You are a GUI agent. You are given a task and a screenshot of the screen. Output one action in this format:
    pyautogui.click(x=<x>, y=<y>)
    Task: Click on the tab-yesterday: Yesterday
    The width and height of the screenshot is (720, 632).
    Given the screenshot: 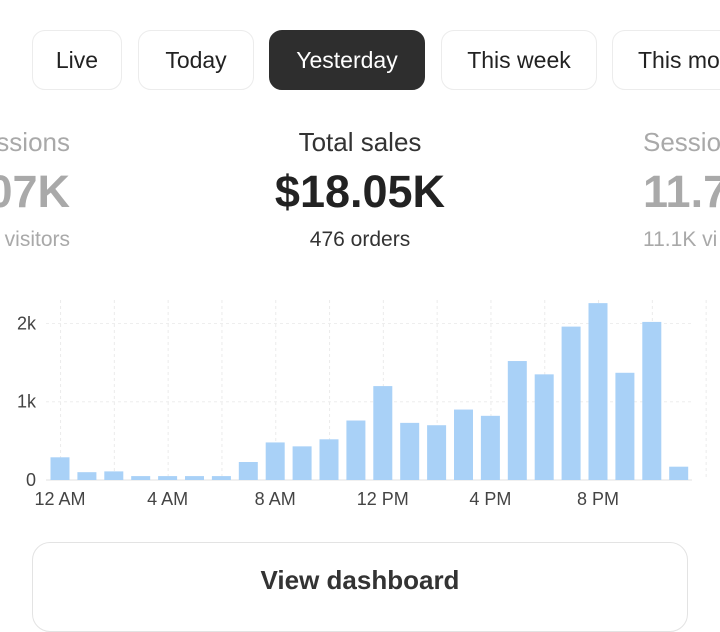 What is the action you would take?
    pyautogui.click(x=347, y=60)
    